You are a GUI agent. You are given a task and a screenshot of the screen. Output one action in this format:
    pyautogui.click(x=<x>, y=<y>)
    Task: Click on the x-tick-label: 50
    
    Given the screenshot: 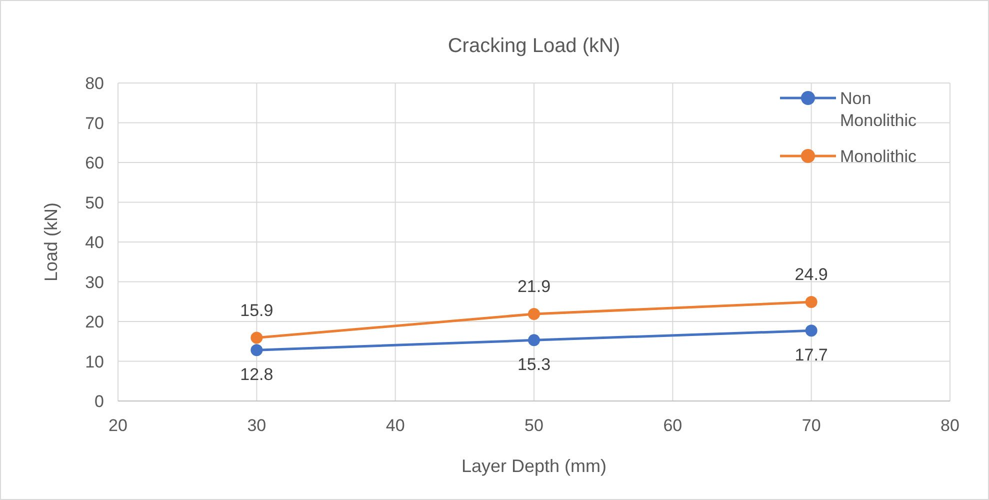 What is the action you would take?
    pyautogui.click(x=534, y=425)
    